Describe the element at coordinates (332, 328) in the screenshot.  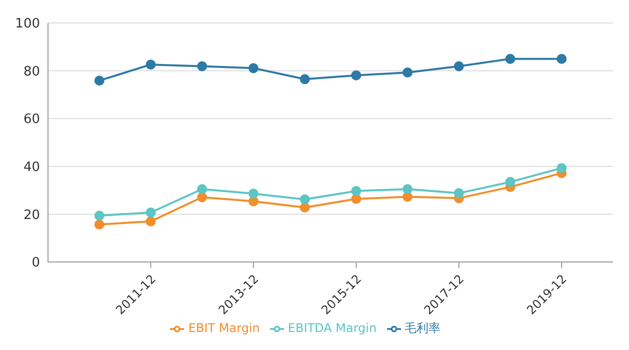
I see `legend-label: EBITDA Margin` at that location.